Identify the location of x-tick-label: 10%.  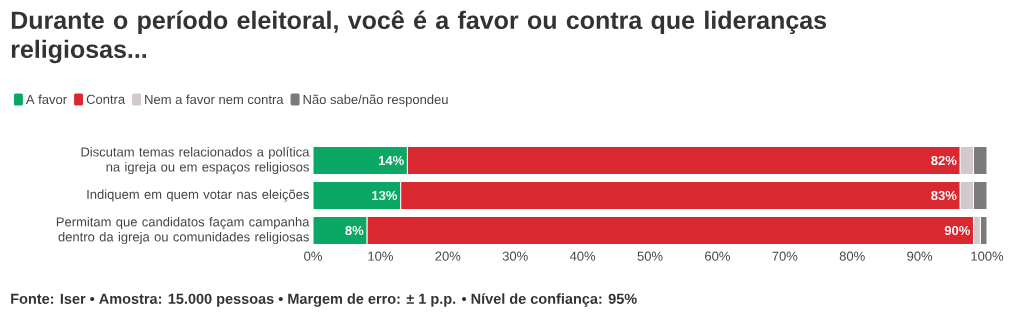
(380, 256).